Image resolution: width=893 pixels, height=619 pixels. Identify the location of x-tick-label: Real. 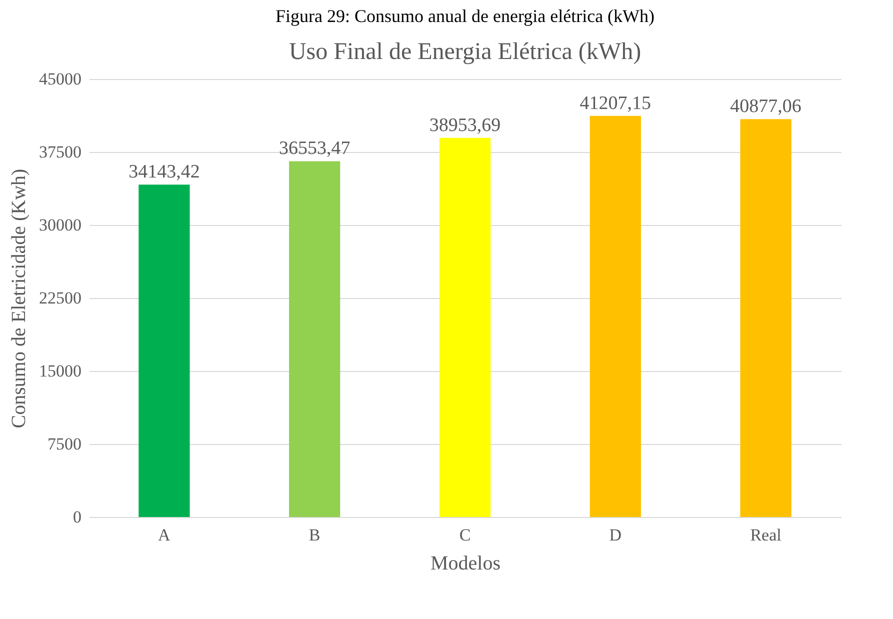
(766, 535).